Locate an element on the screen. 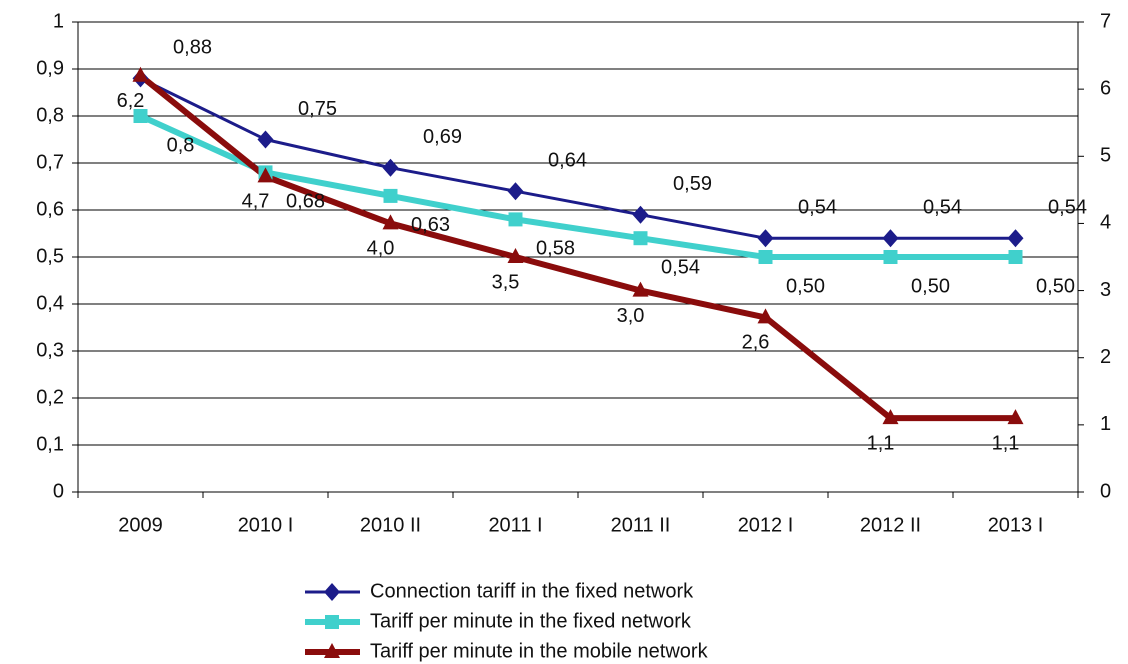 The image size is (1128, 664). y2-tick-label: 4 is located at coordinates (1105, 223).